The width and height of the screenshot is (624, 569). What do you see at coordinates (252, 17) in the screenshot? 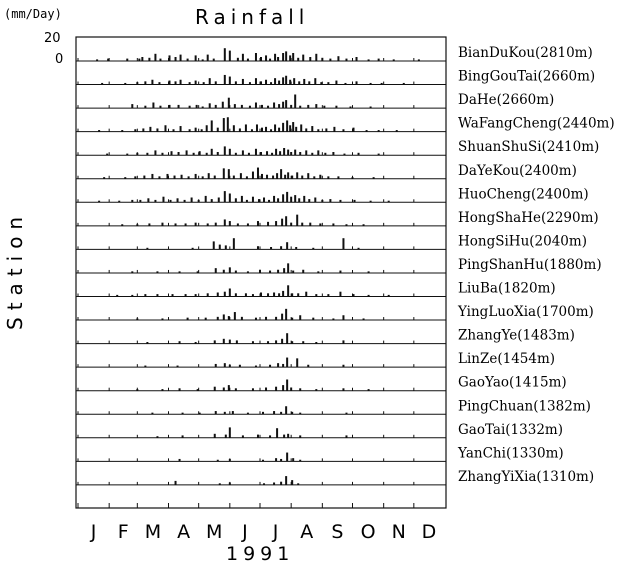
I see `chart-title: Rainfall` at bounding box center [252, 17].